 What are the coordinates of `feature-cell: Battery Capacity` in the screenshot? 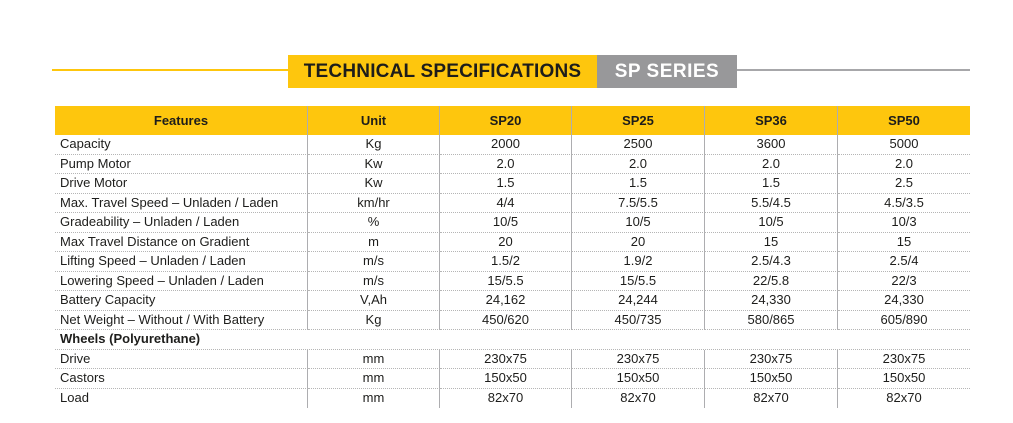 It's located at (181, 301).